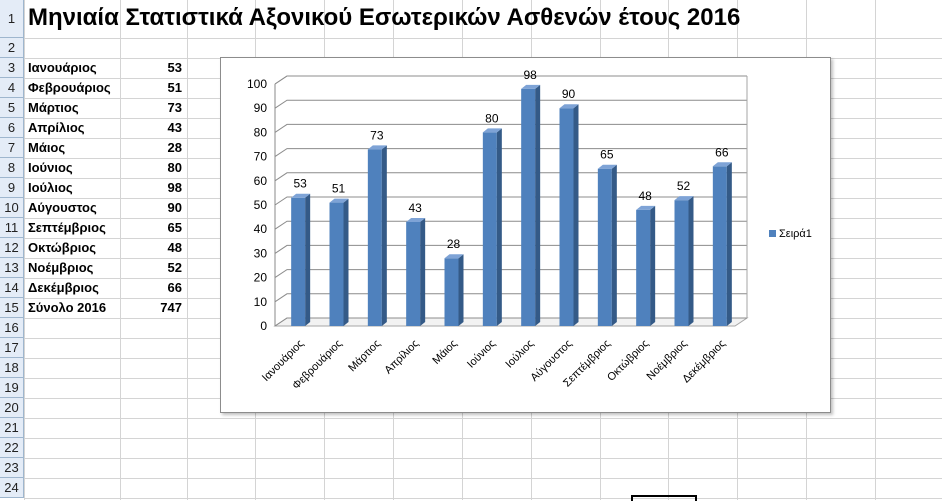 This screenshot has width=942, height=501. Describe the element at coordinates (263, 326) in the screenshot. I see `y-tick-label: 0` at that location.